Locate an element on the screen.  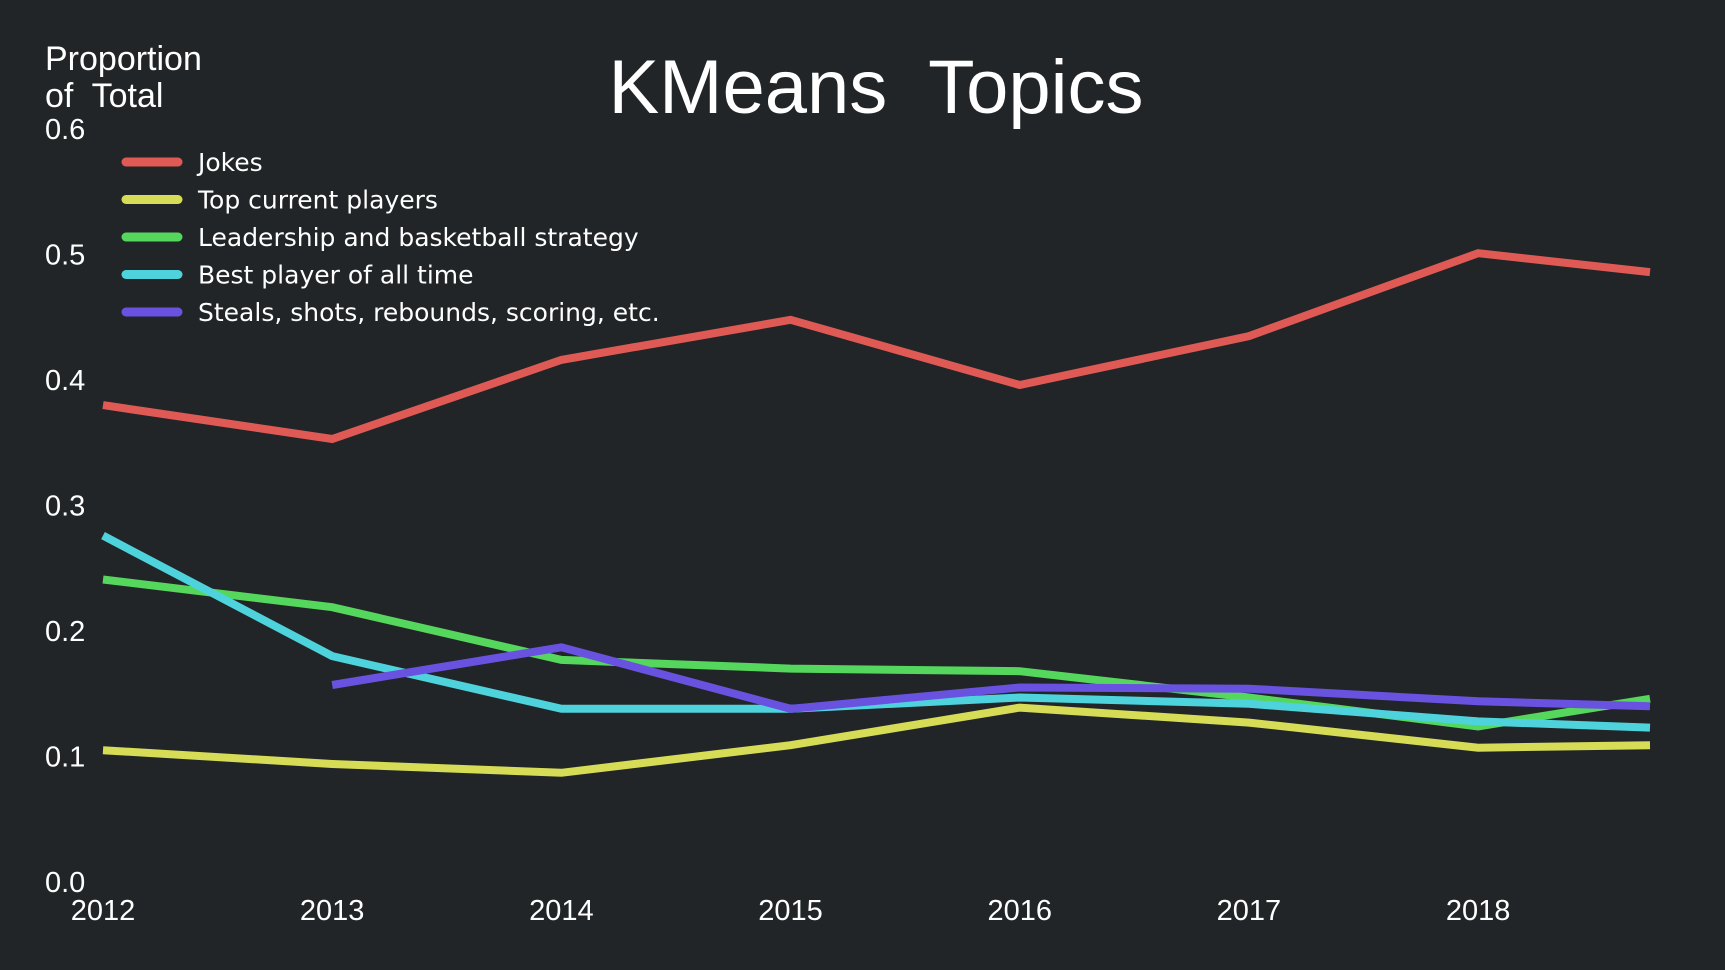
y-axis-label-line-1: Proportion is located at coordinates (123, 59).